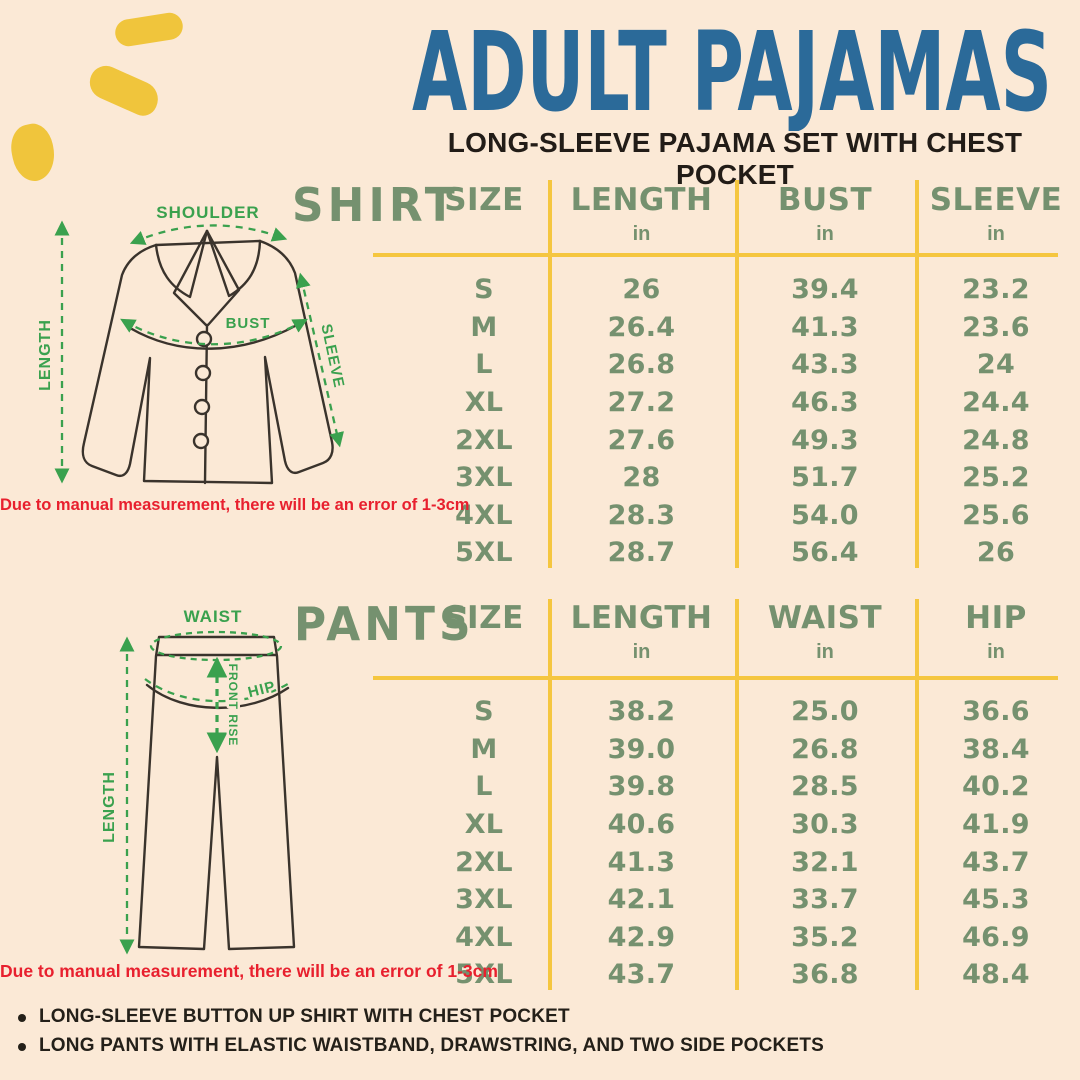 The height and width of the screenshot is (1080, 1080). I want to click on bust-cell: 46.3, so click(825, 403).